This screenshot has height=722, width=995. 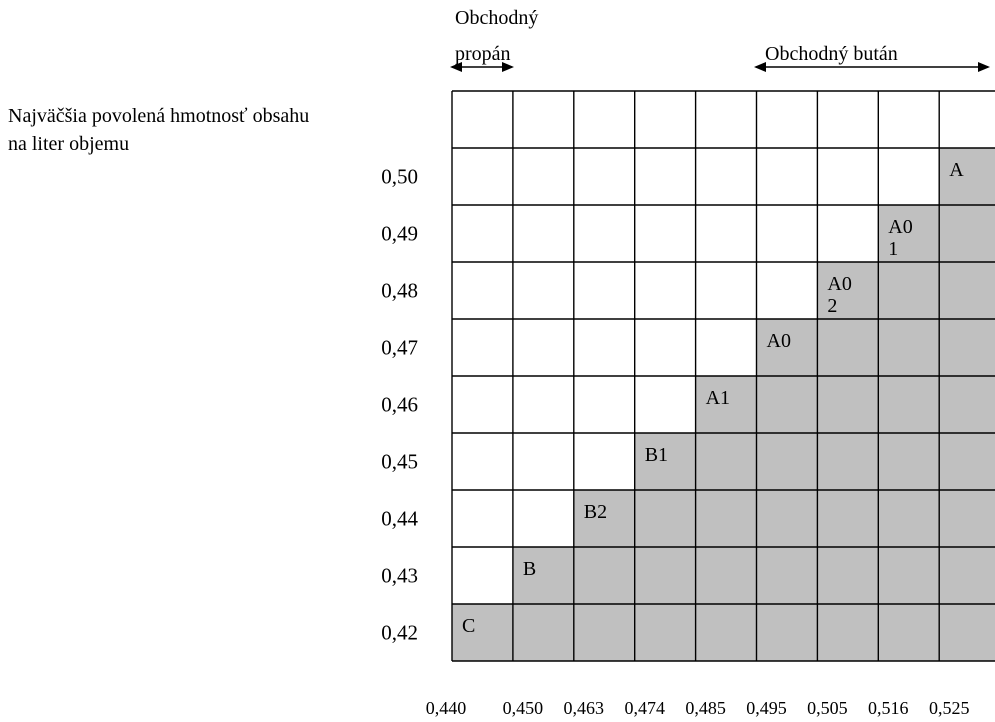 I want to click on bar-label-4: A1, so click(x=718, y=398).